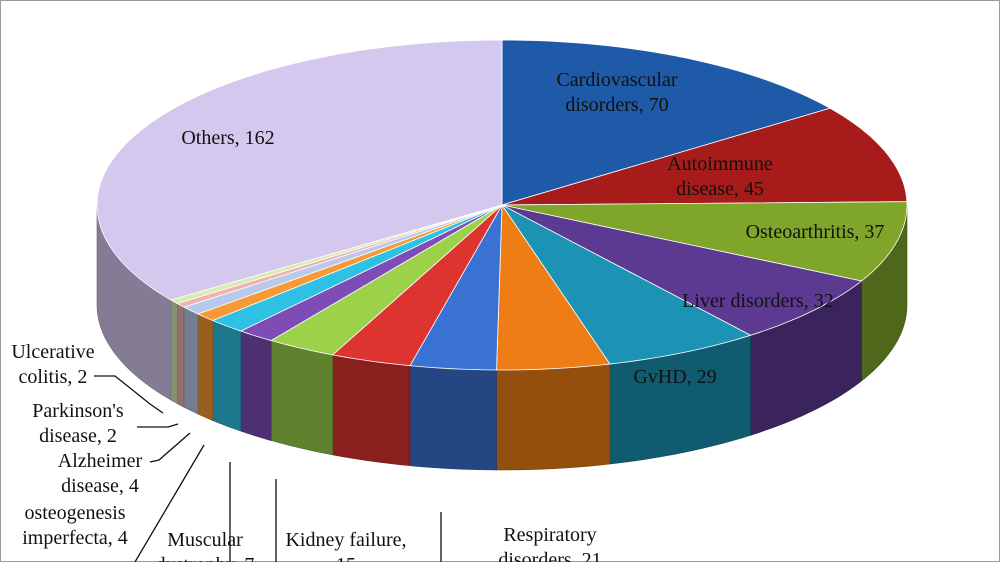  What do you see at coordinates (78, 423) in the screenshot?
I see `slice-label-parkinson-s-disease: Parkinson's disease, 2` at bounding box center [78, 423].